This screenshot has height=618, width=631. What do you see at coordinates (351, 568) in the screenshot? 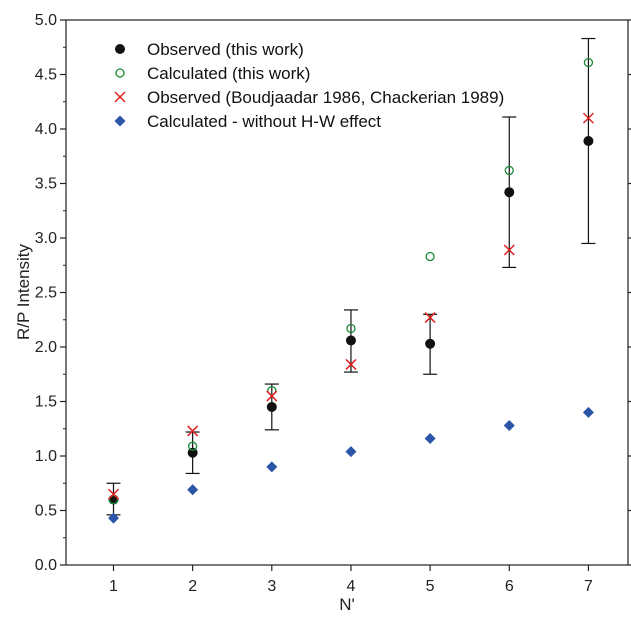
I see `x-axis-ticks` at bounding box center [351, 568].